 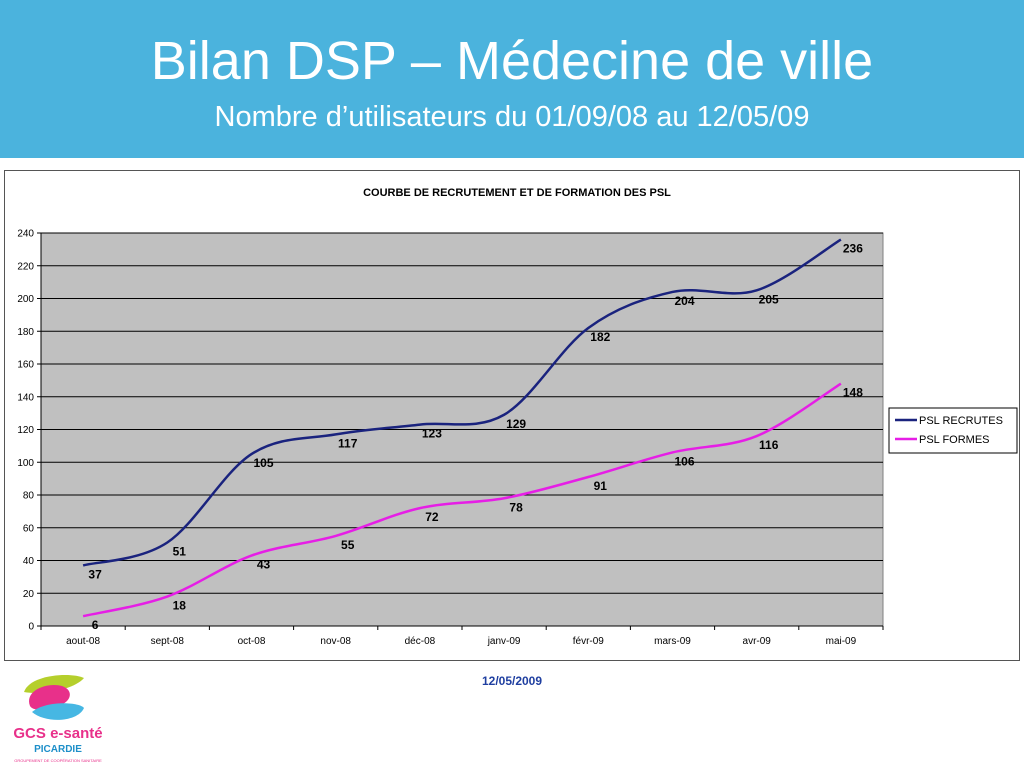 What do you see at coordinates (954, 440) in the screenshot?
I see `legend-label-formes: PSL FORMES` at bounding box center [954, 440].